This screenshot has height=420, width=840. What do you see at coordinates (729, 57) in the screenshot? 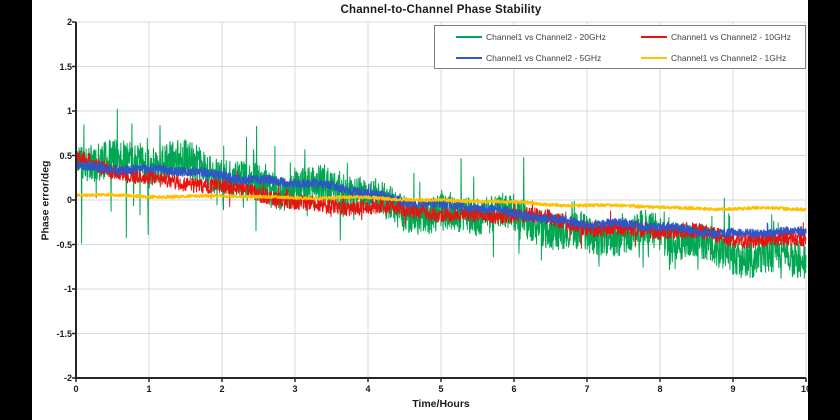
I see `legend-label-1ghz: Channel1 vs Channel2 - 1GHz` at bounding box center [729, 57].